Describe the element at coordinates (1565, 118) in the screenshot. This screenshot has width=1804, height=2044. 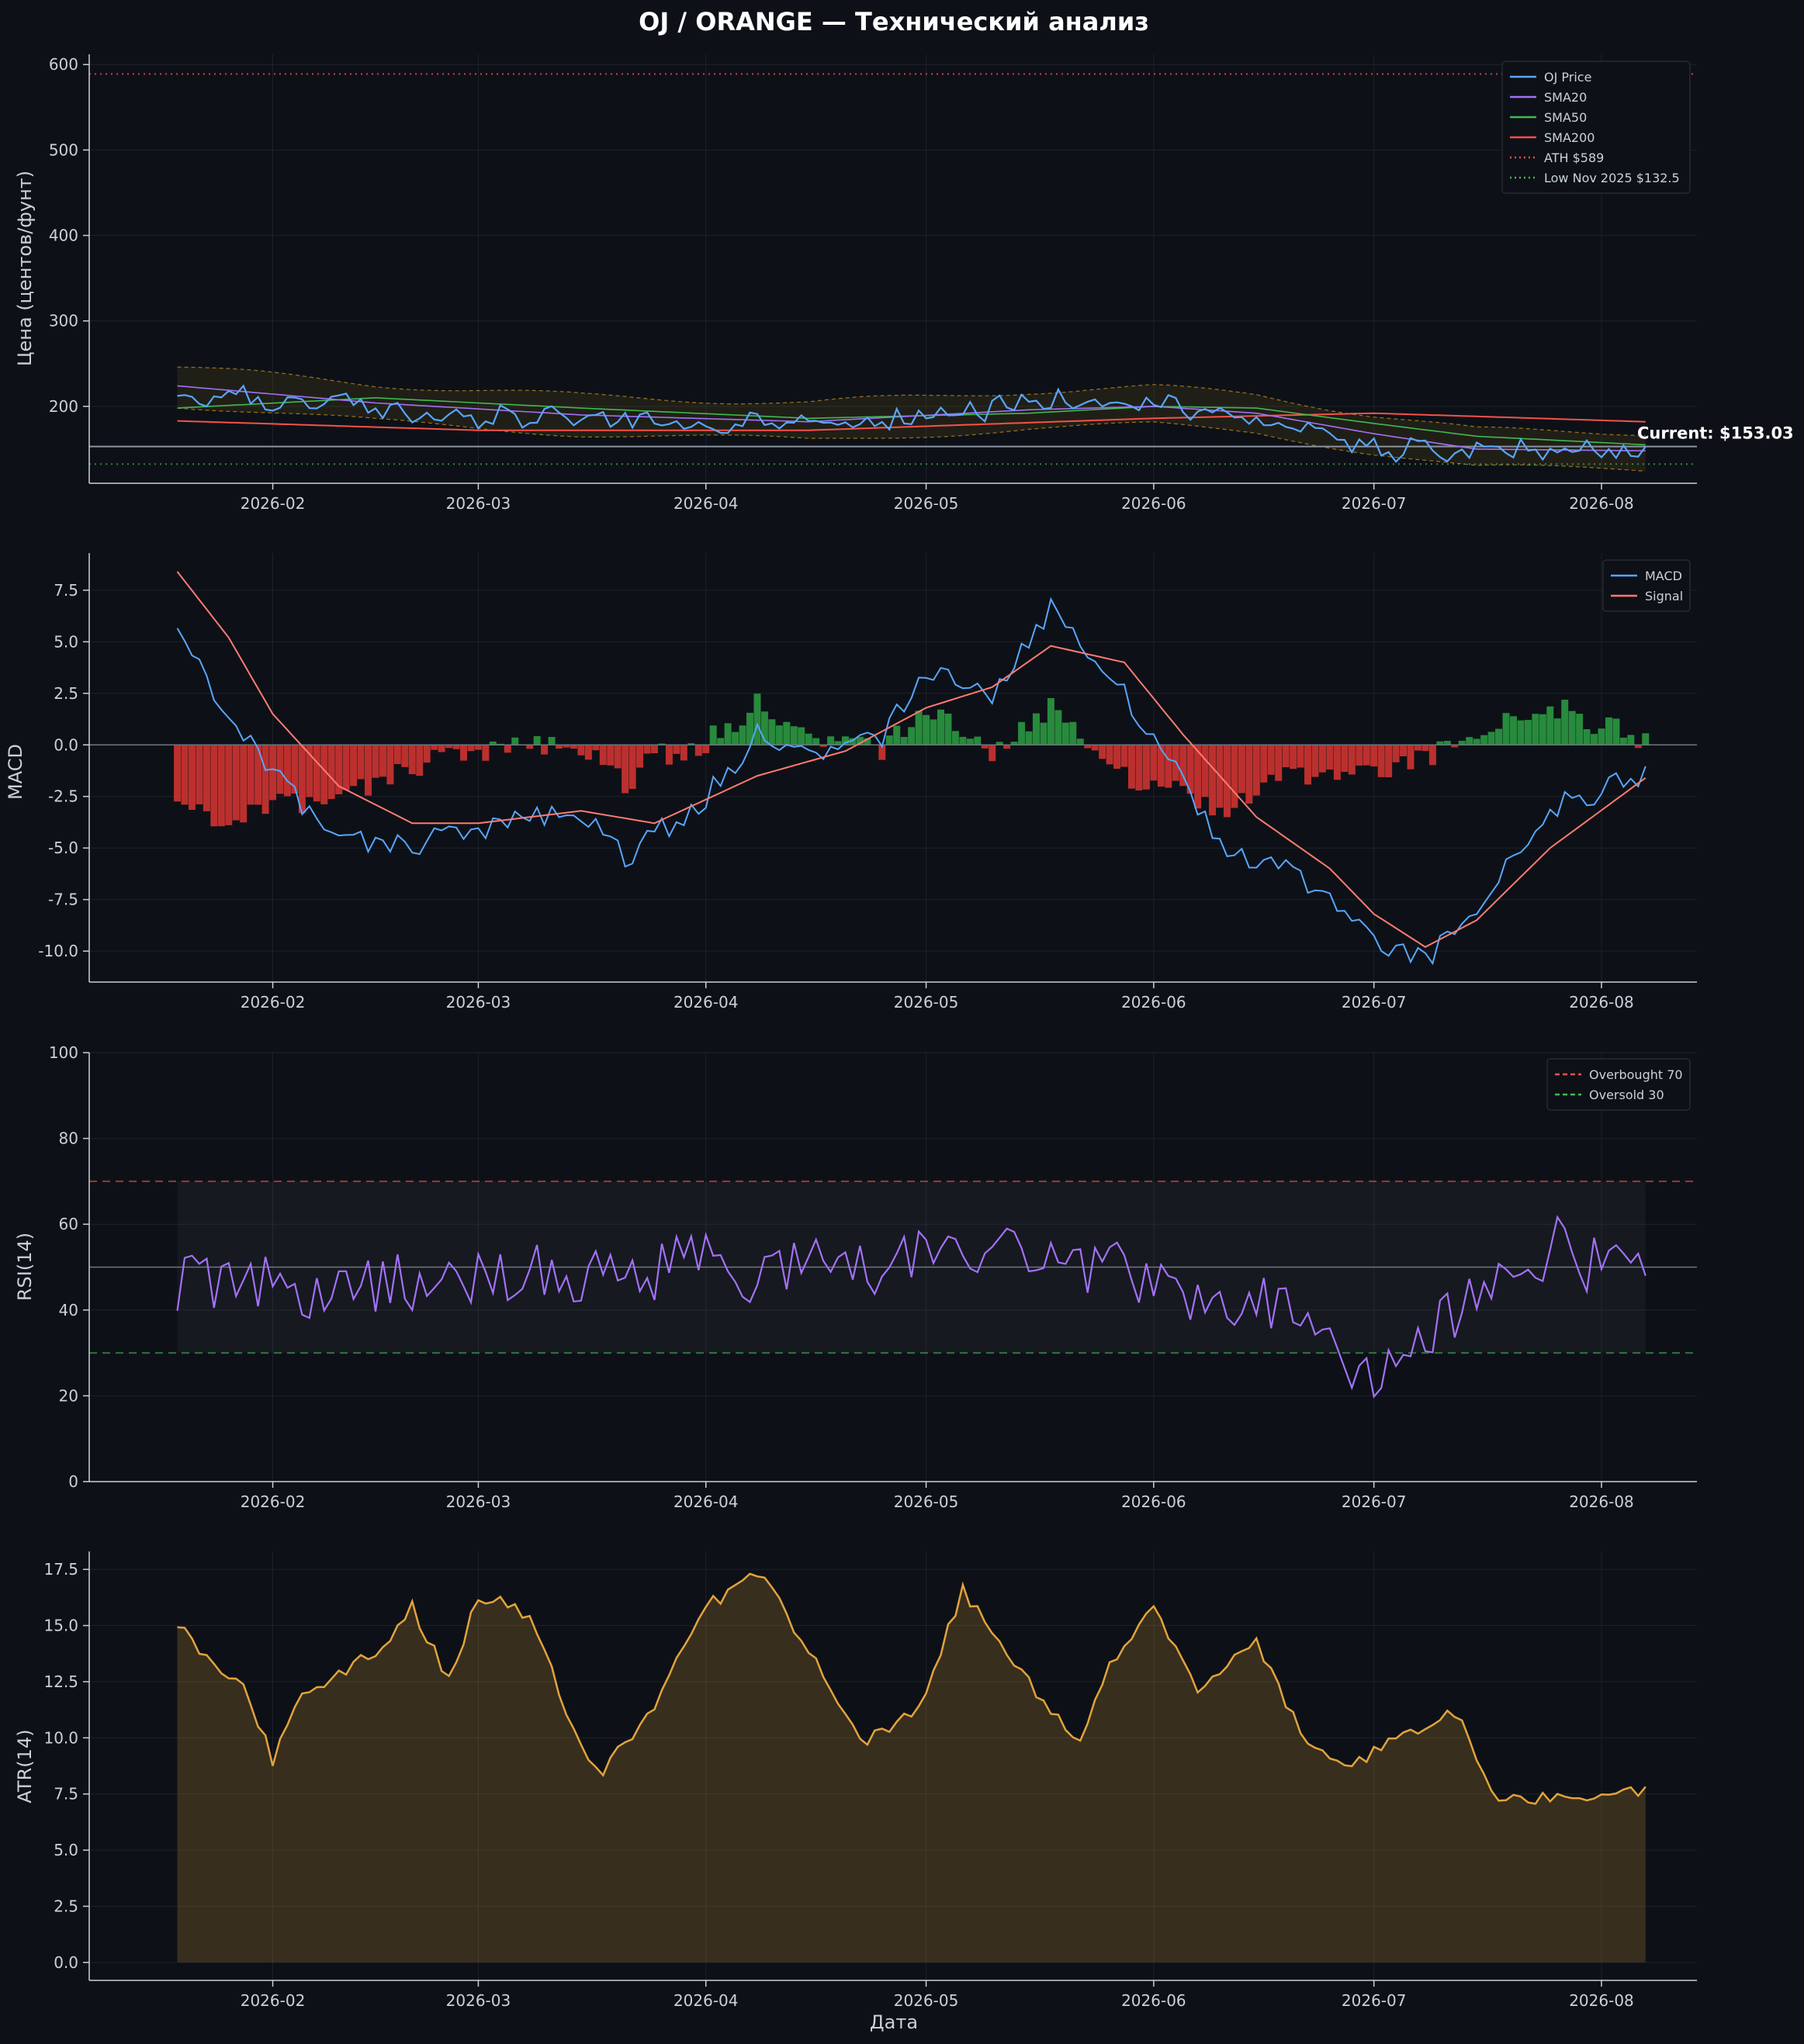
I see `legend-label: SMA50` at that location.